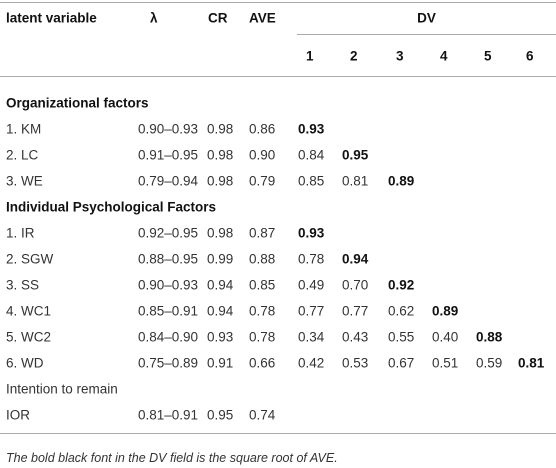  Describe the element at coordinates (168, 259) in the screenshot. I see `lambda-cell: 0.88–0.95` at that location.